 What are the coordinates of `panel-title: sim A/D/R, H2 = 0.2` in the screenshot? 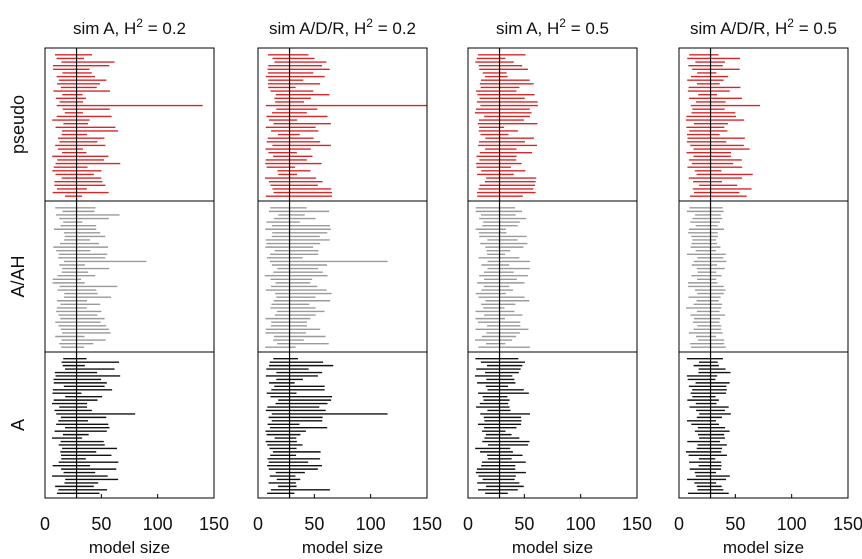 It's located at (342, 27).